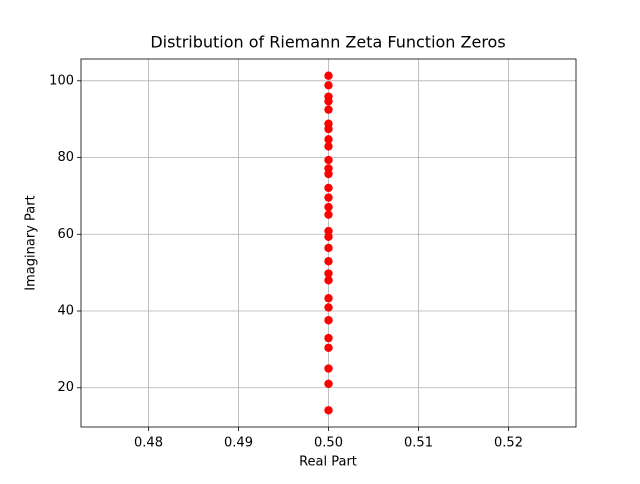  What do you see at coordinates (65, 387) in the screenshot?
I see `y-tick-label: 20` at bounding box center [65, 387].